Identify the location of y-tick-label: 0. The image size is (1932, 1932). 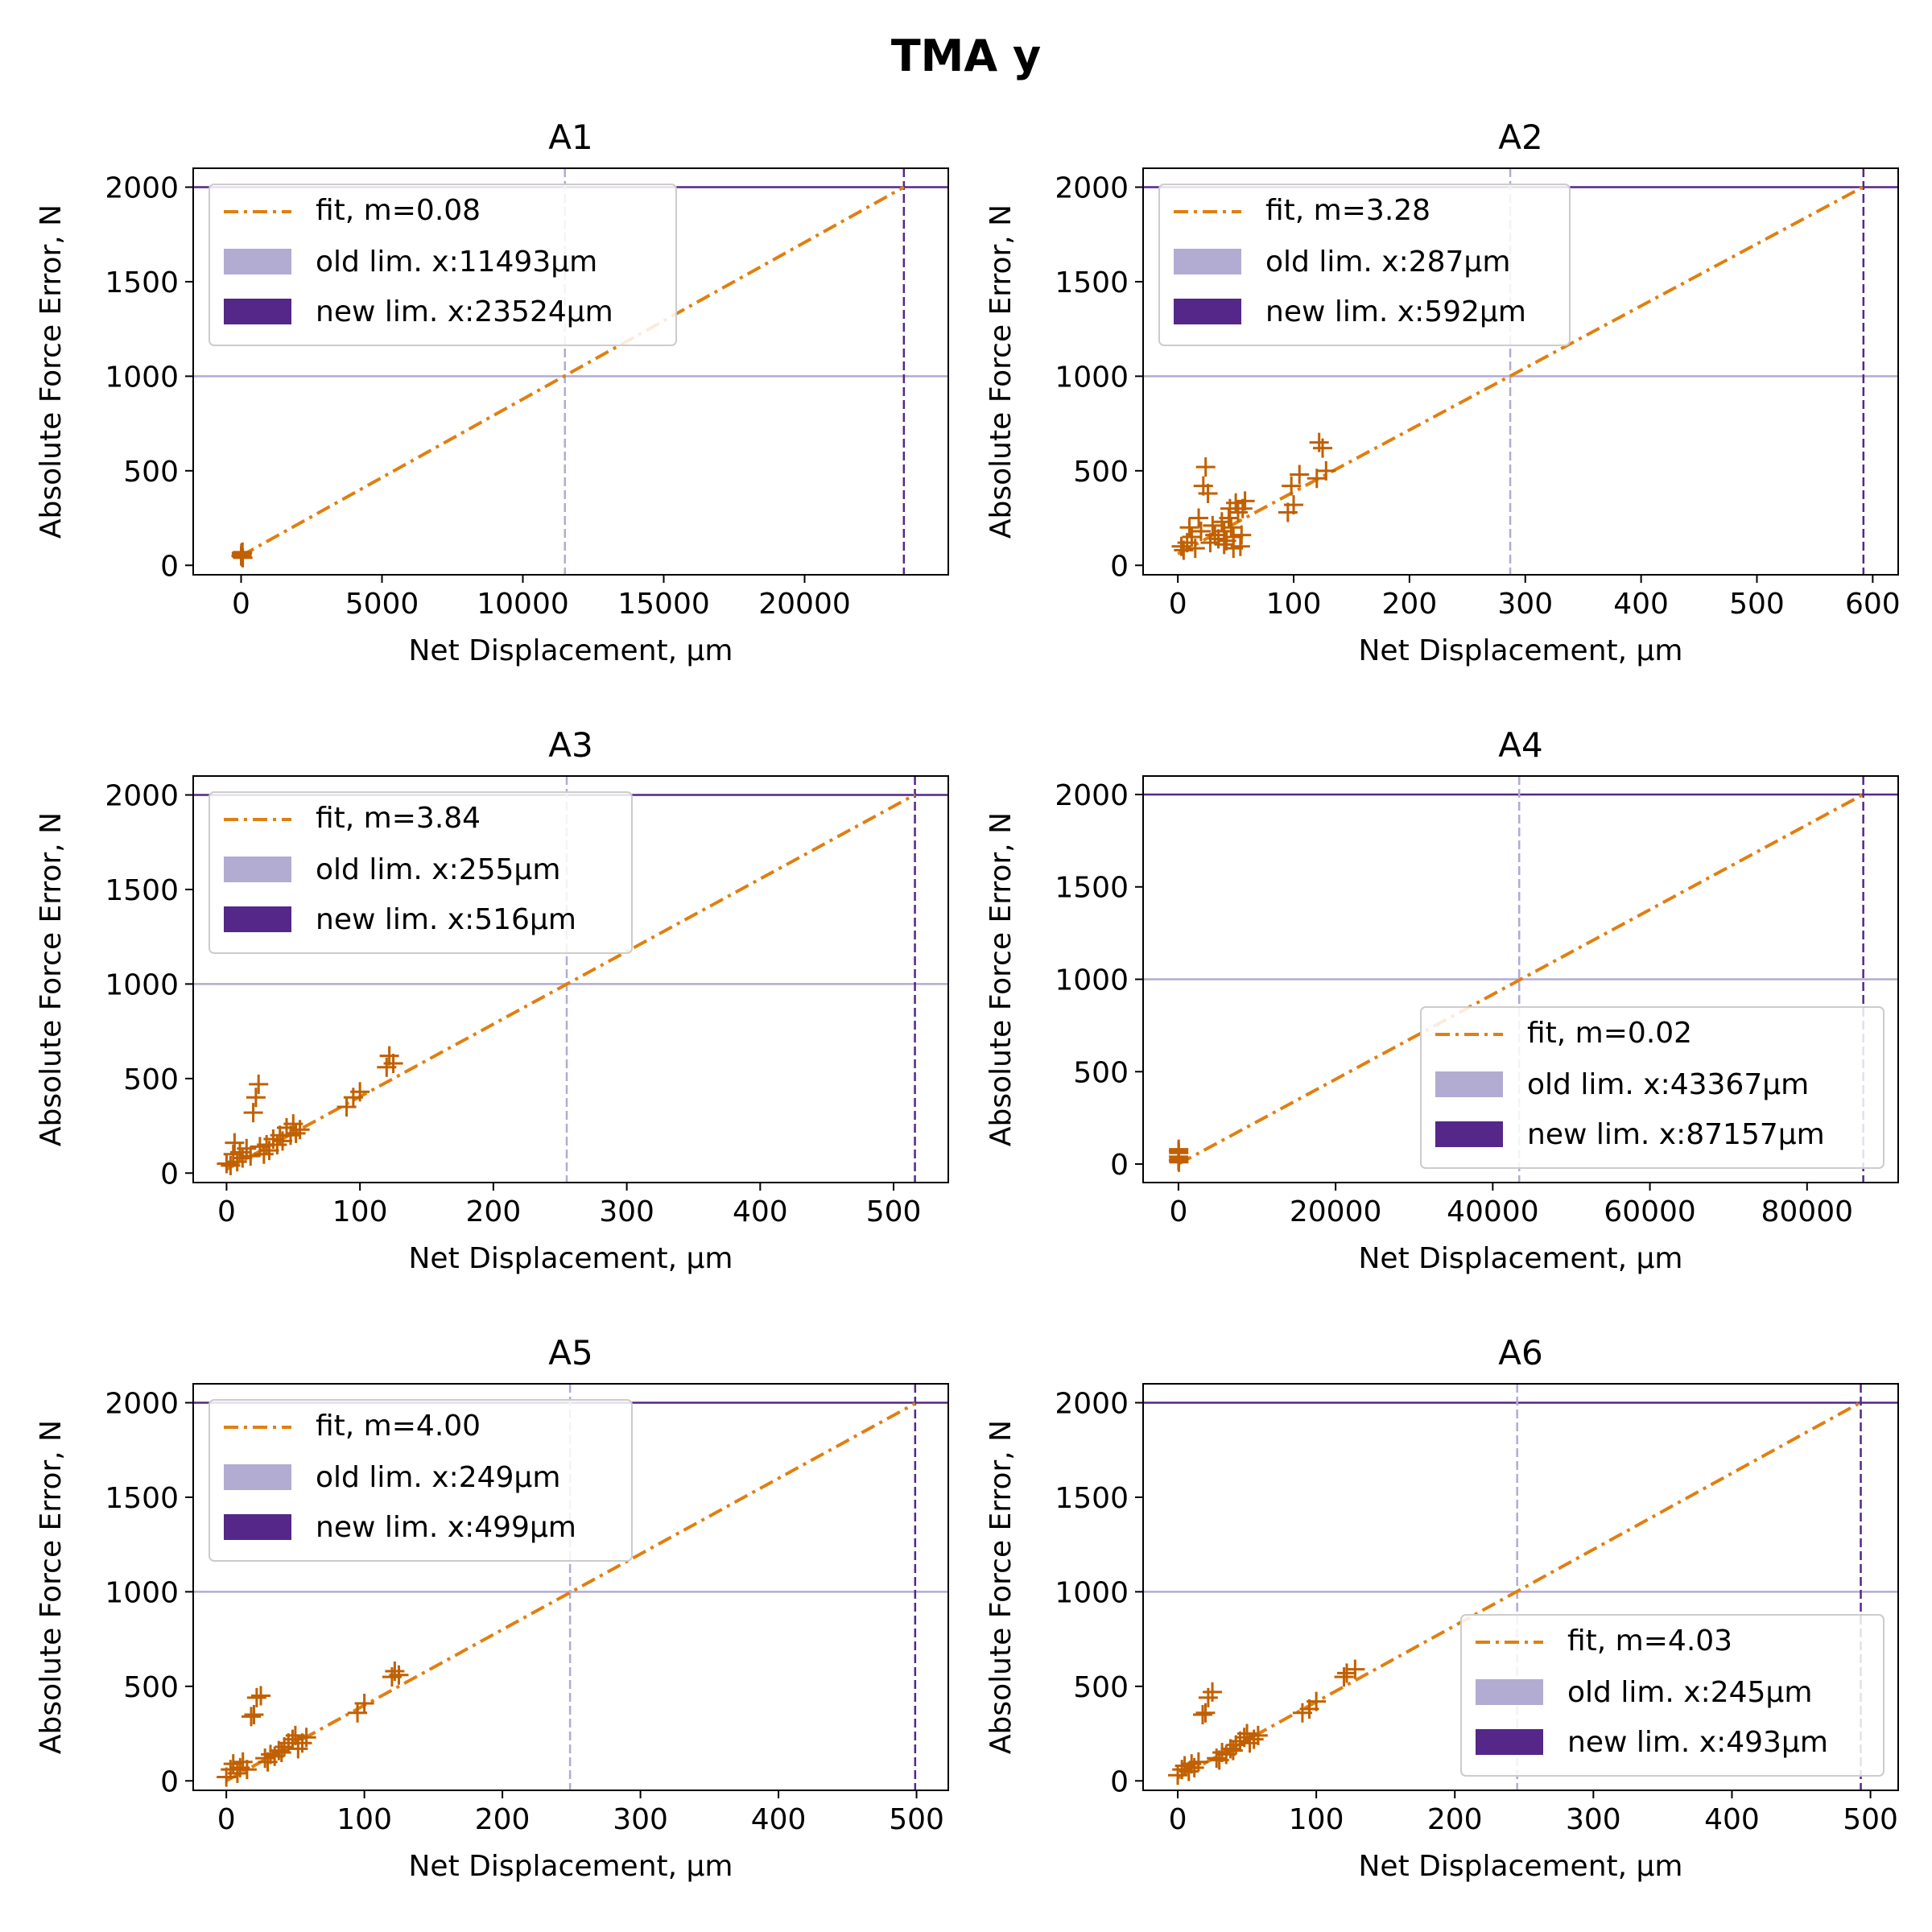
(1119, 1165).